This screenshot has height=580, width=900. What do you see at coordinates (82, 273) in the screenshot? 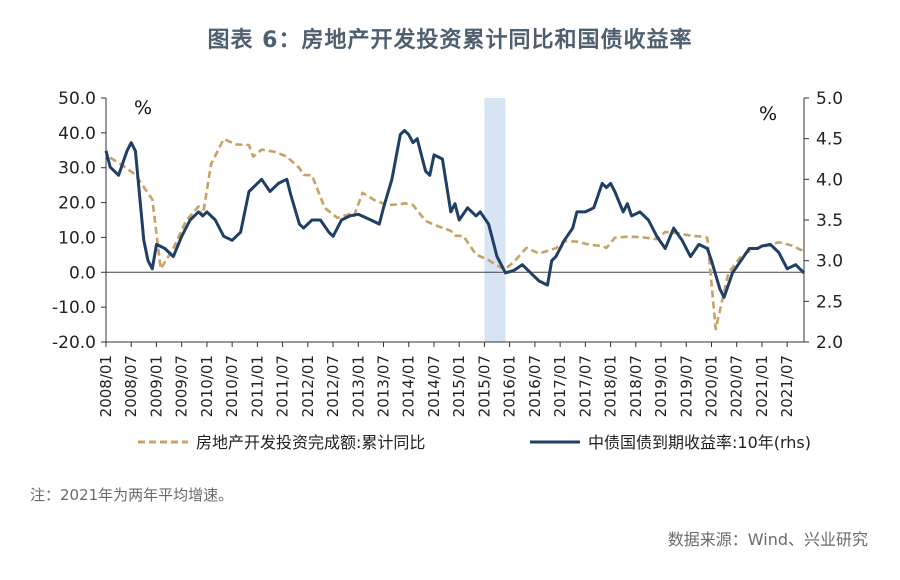
I see `left-axis-tick-label: 0.0` at bounding box center [82, 273].